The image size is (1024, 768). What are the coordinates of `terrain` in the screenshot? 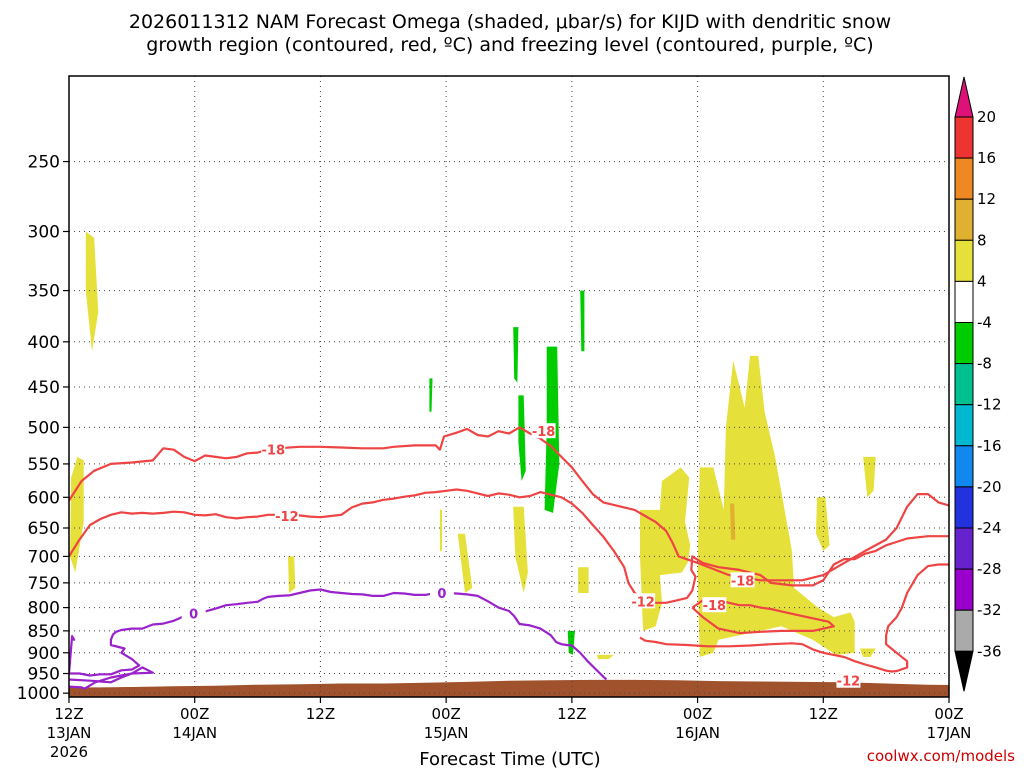 It's located at (509, 688).